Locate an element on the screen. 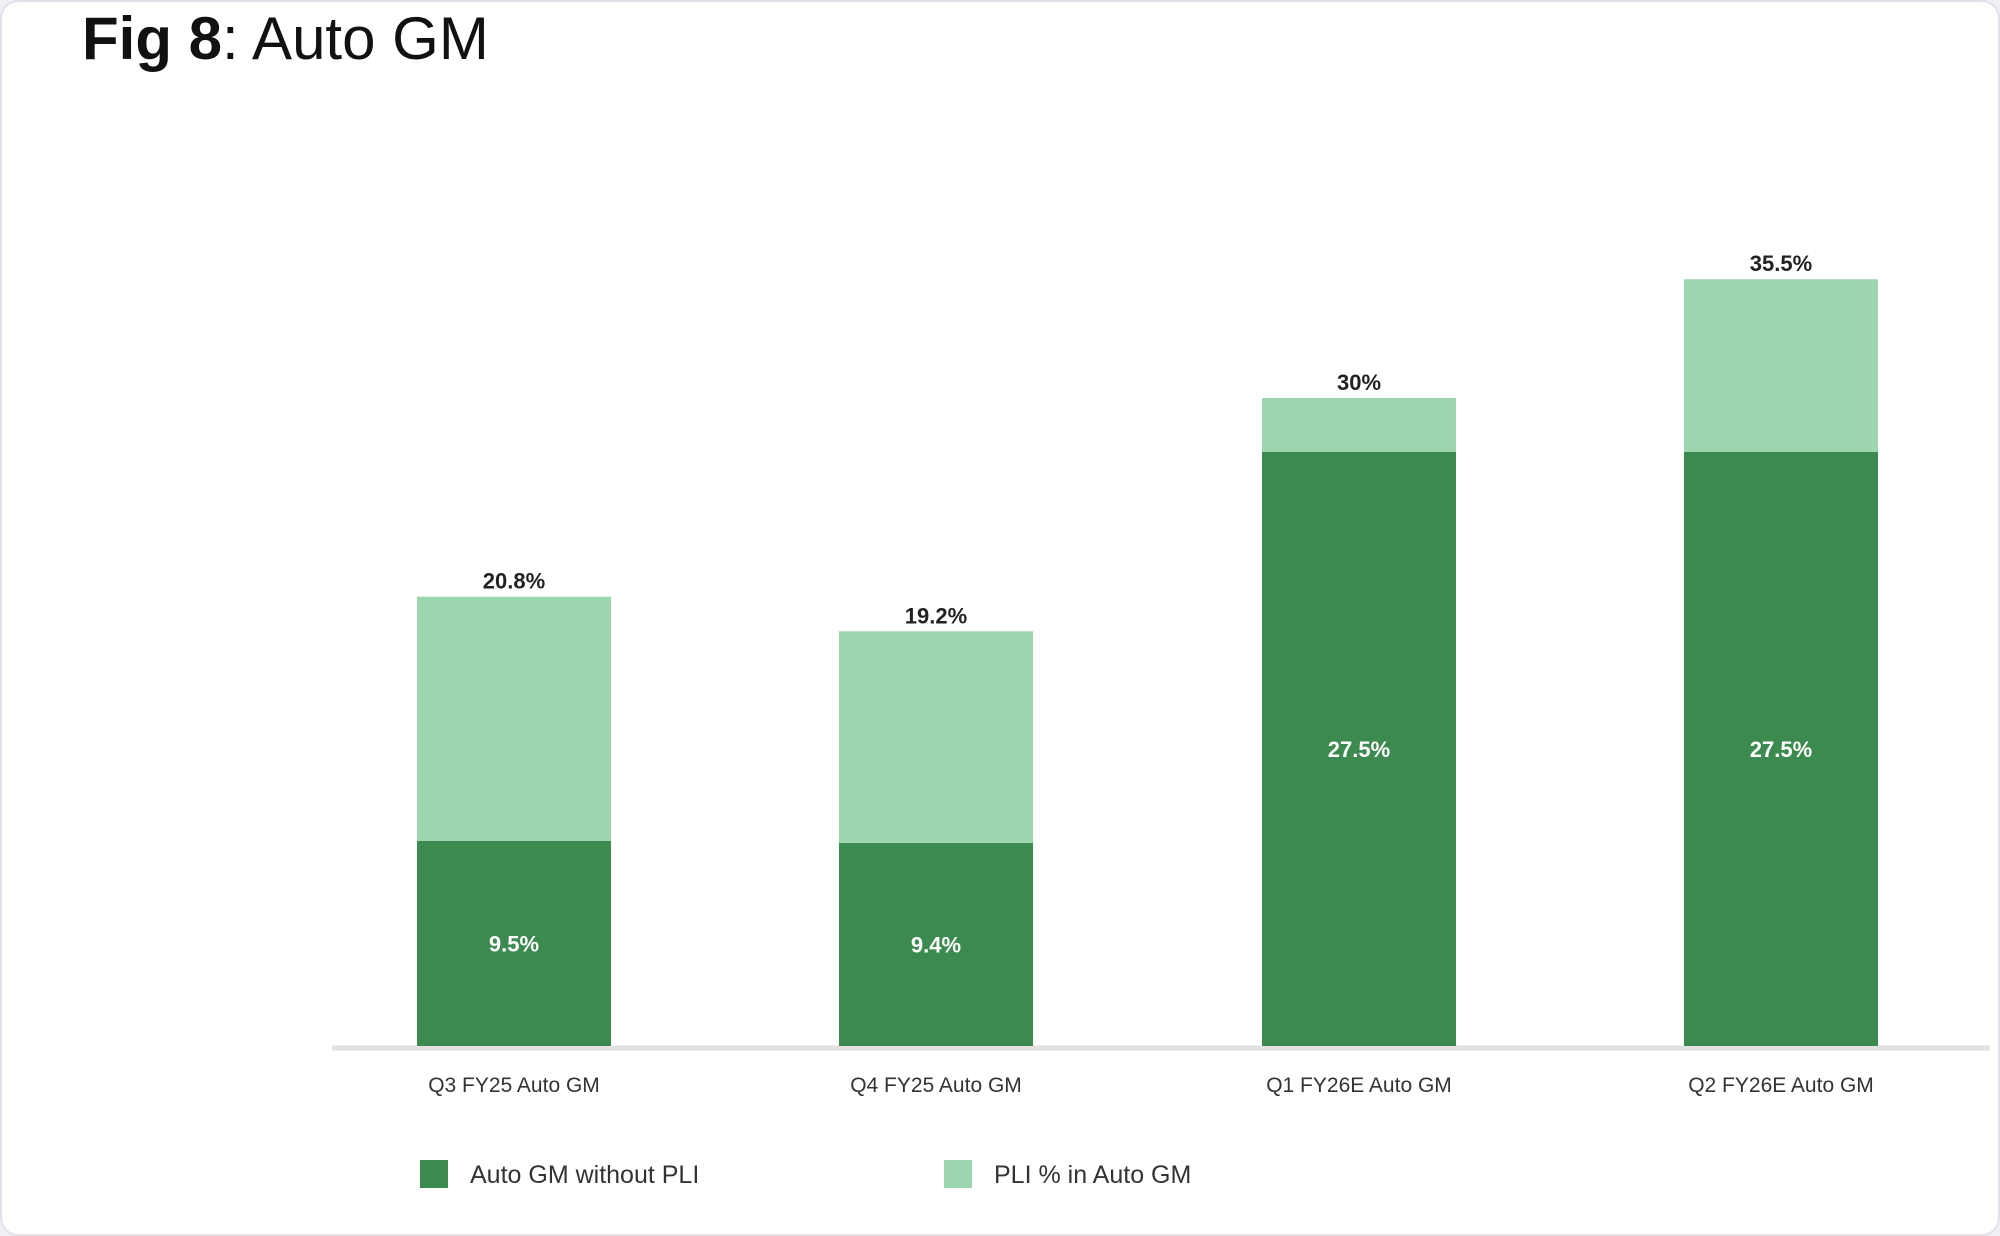  x-tick-label: Q1 FY26E Auto GM is located at coordinates (1359, 1085).